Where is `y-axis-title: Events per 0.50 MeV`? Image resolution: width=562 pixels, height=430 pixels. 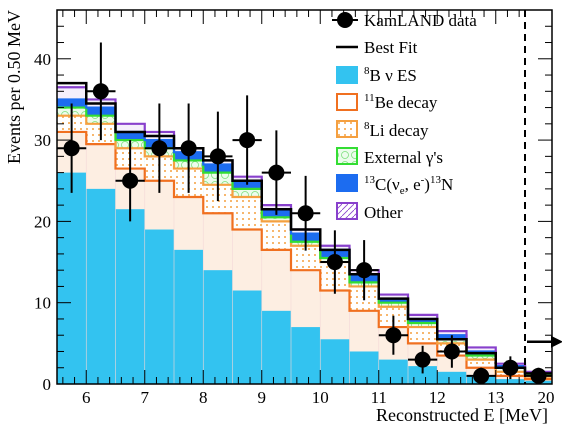 y-axis-title: Events per 0.50 MeV is located at coordinates (14, 87).